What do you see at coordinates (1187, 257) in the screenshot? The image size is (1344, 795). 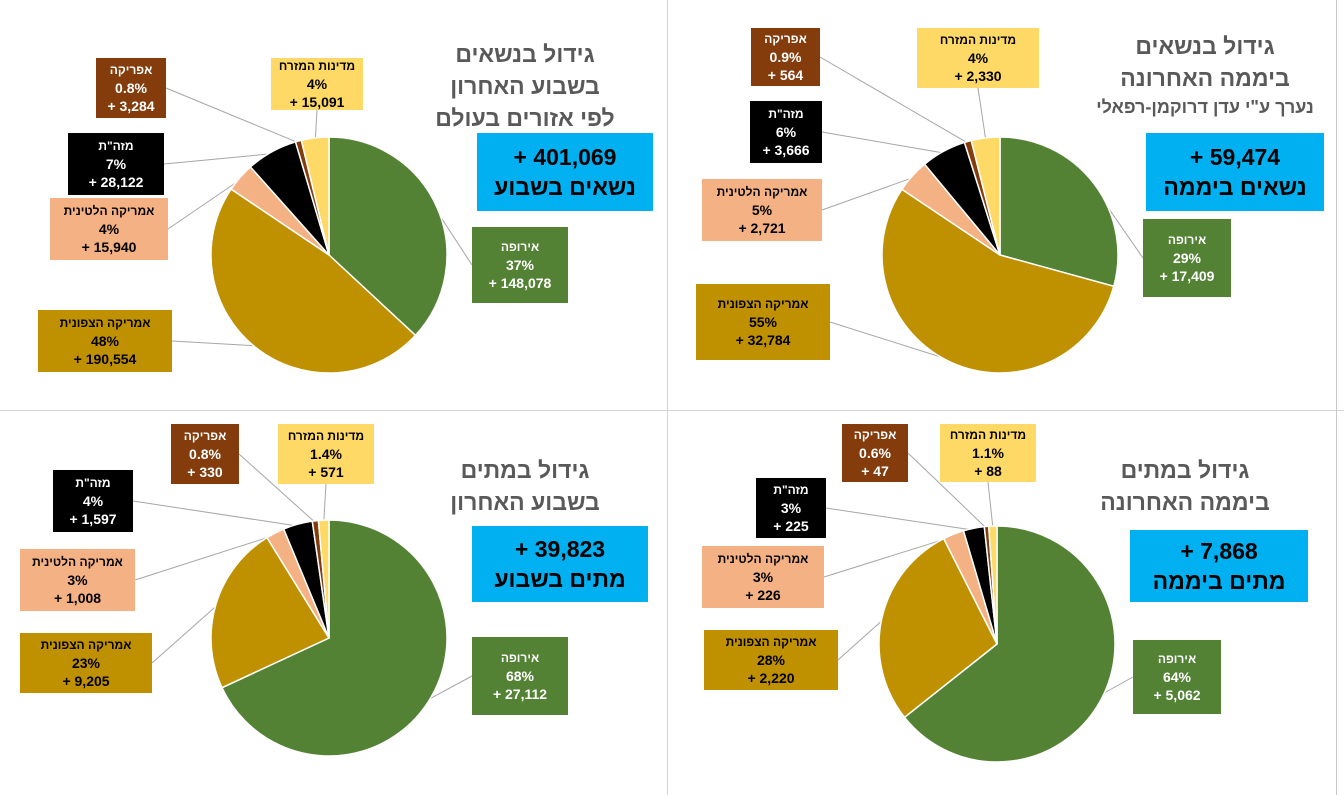 I see `region-percent: 29%` at bounding box center [1187, 257].